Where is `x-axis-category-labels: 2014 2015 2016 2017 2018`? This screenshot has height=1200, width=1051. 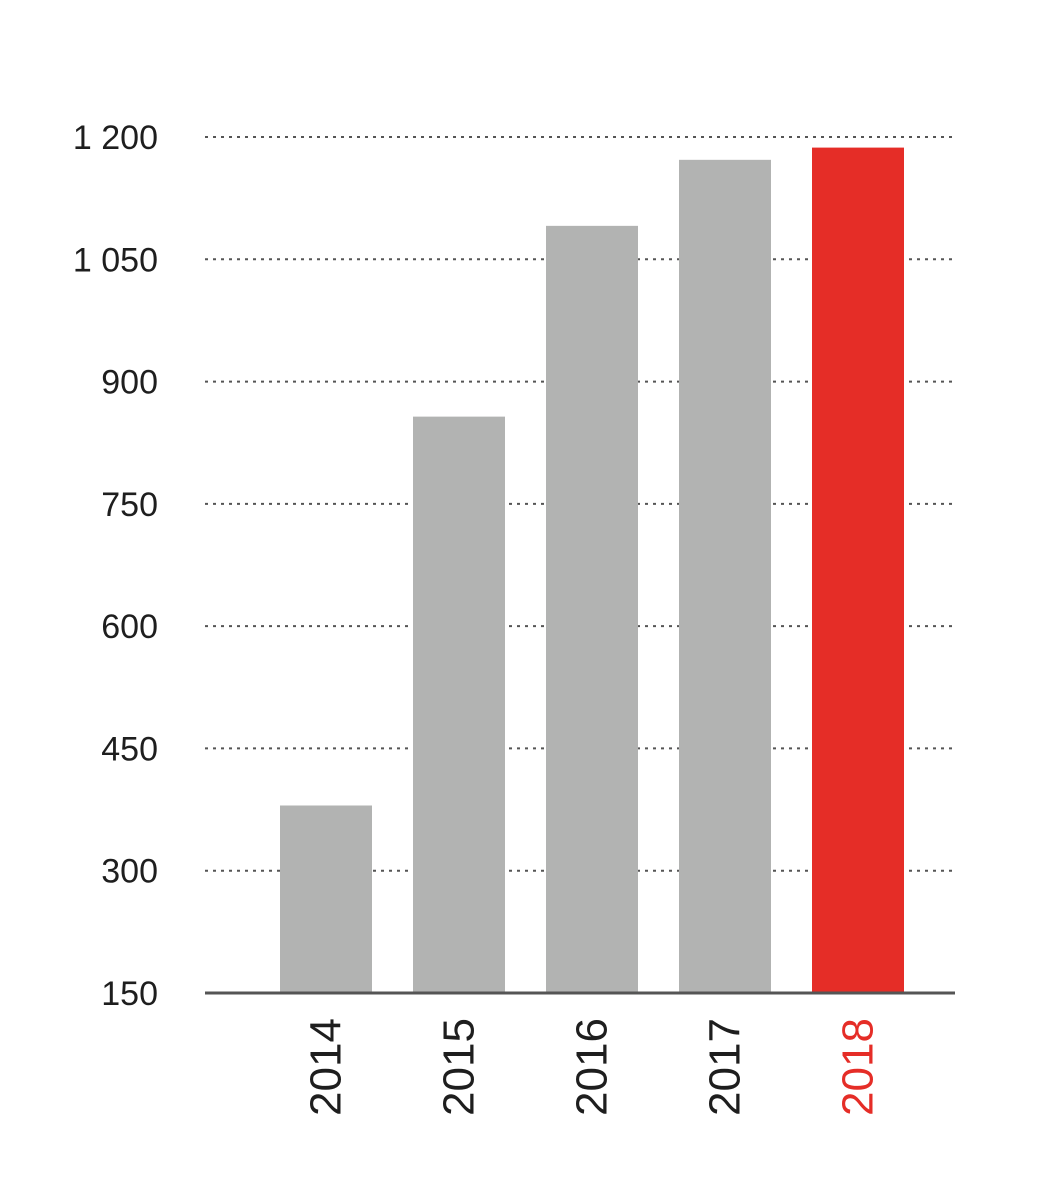 x-axis-category-labels: 2014 2015 2016 2017 2018 is located at coordinates (592, 1067).